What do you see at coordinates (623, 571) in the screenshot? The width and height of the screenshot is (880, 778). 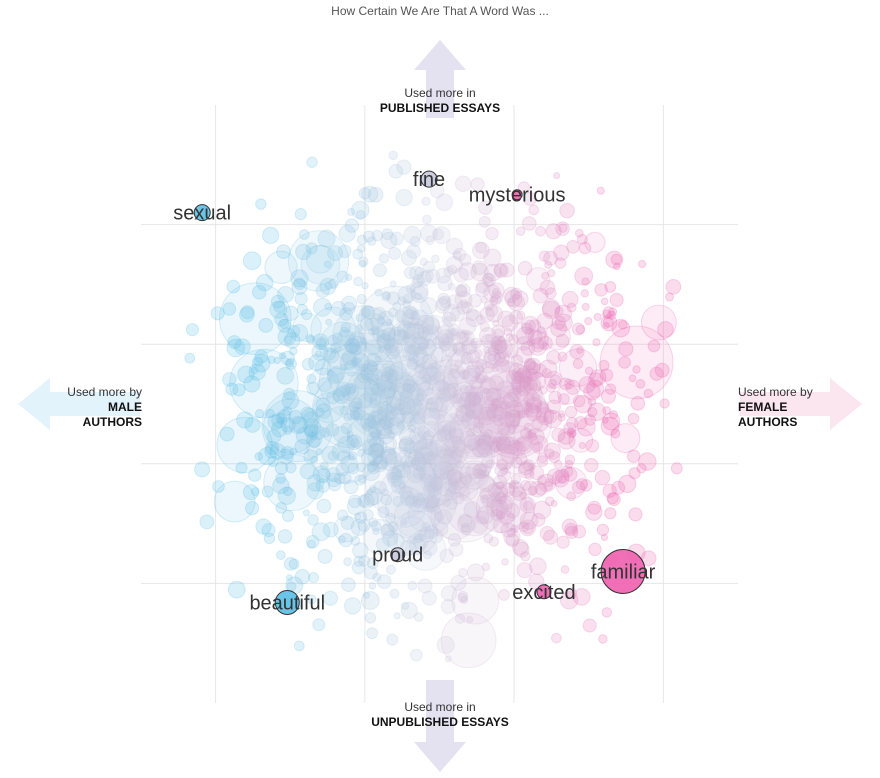 I see `bubble-familiar` at bounding box center [623, 571].